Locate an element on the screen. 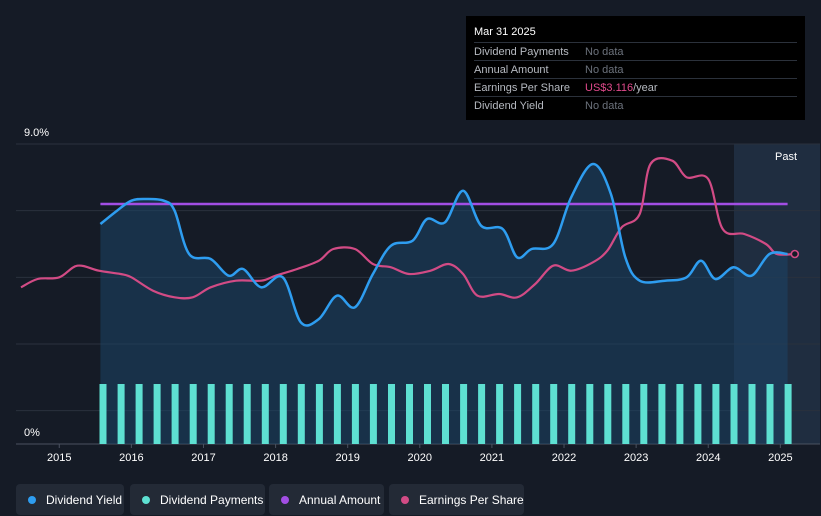 Image resolution: width=821 pixels, height=516 pixels. x-tick-label: 2017 is located at coordinates (203, 458).